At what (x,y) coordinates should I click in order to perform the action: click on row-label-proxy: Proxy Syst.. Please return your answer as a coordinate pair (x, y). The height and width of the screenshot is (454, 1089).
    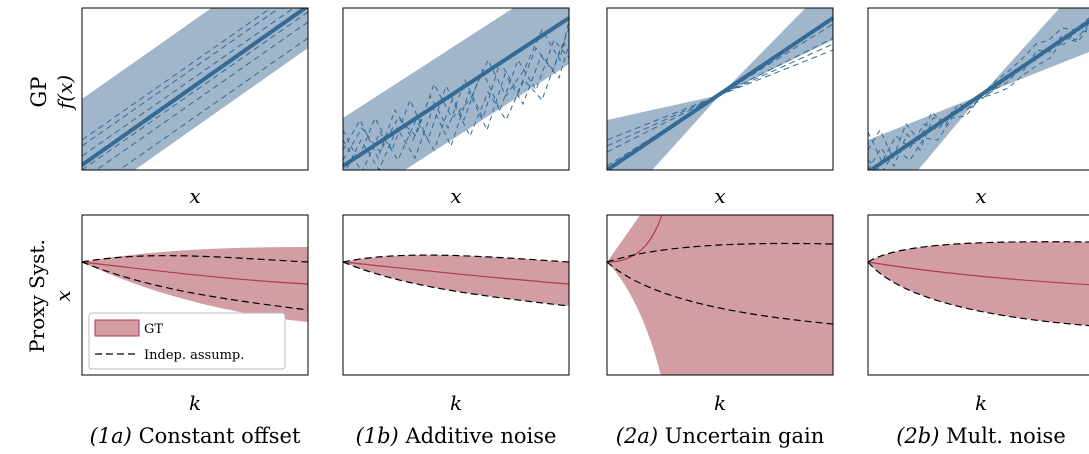
    Looking at the image, I should click on (37, 296).